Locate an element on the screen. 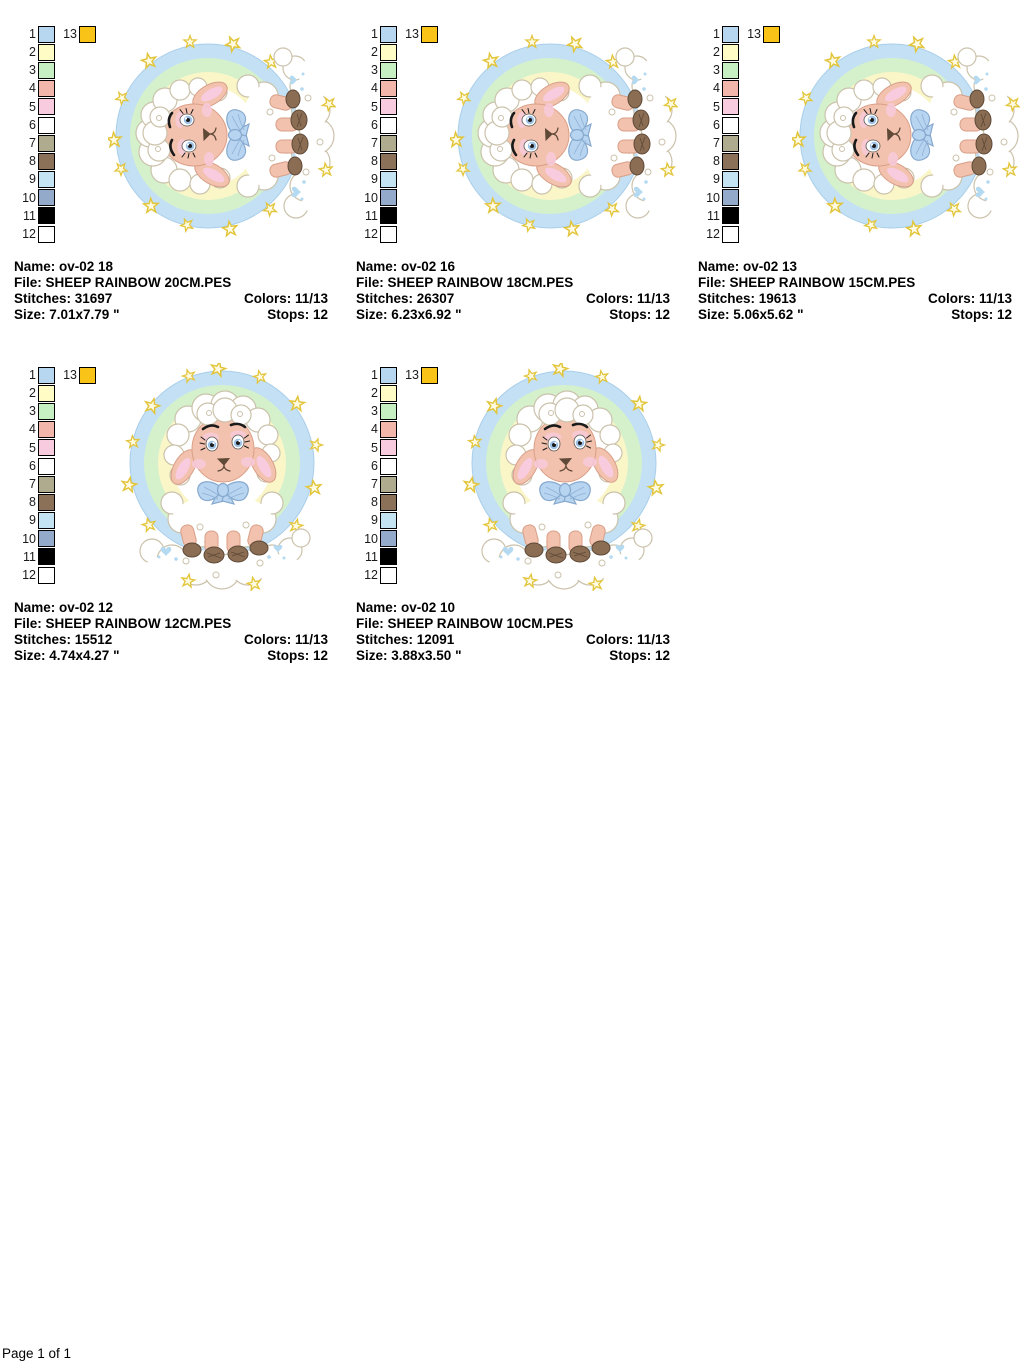 This screenshot has width=1024, height=1370. hoof-stitch-lines is located at coordinates (984, 132).